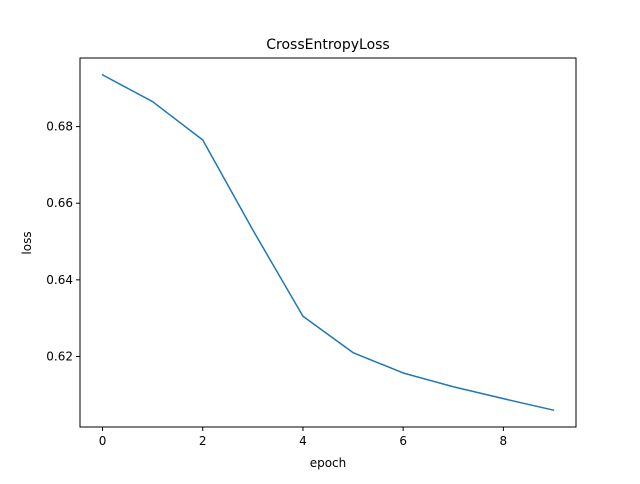  What do you see at coordinates (59, 280) in the screenshot?
I see `y-tick-label: 0.64` at bounding box center [59, 280].